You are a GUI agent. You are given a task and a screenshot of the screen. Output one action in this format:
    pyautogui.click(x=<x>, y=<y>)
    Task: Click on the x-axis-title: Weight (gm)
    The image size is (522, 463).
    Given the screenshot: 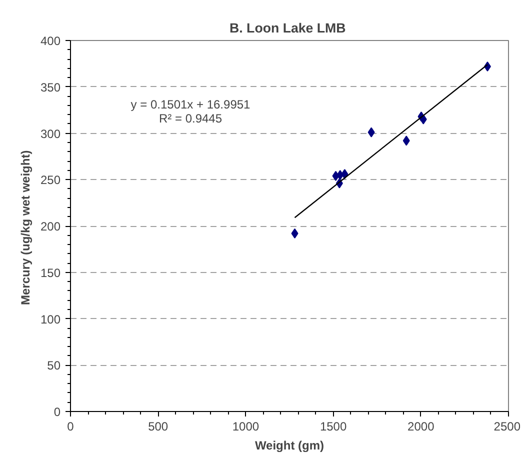 What is the action you would take?
    pyautogui.click(x=289, y=445)
    